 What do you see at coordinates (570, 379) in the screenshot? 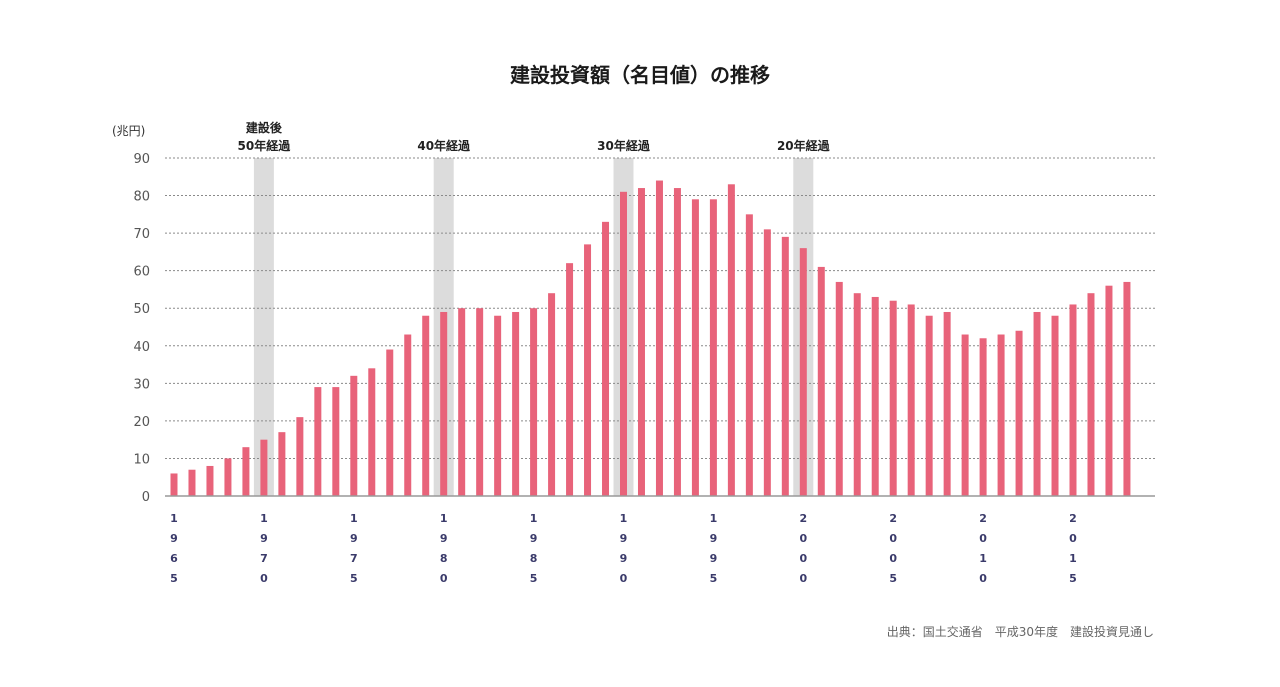
I see `bar-1987` at bounding box center [570, 379].